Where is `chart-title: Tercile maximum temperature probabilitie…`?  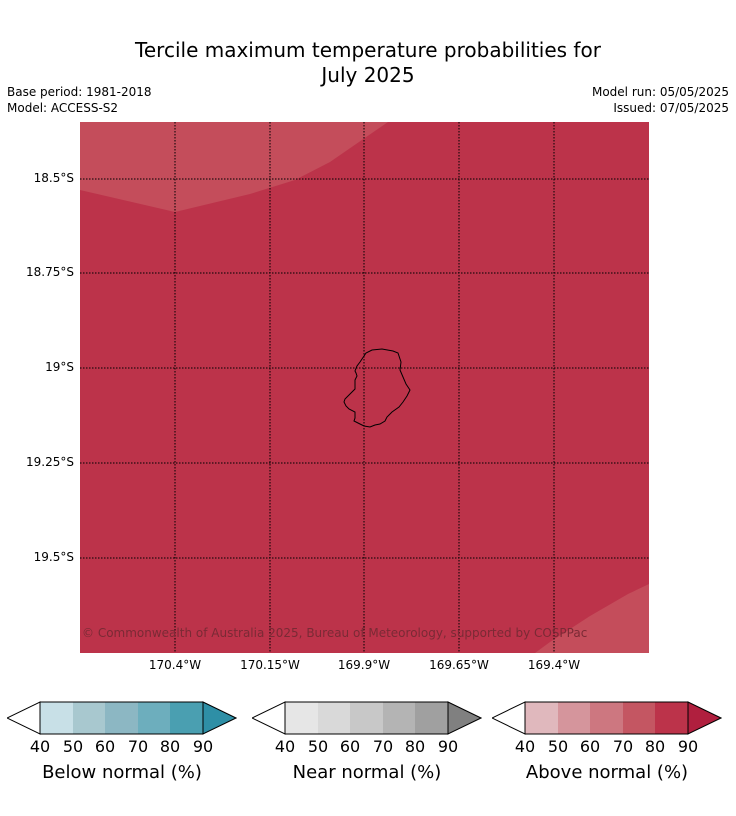
chart-title: Tercile maximum temperature probabilitie… is located at coordinates (368, 63).